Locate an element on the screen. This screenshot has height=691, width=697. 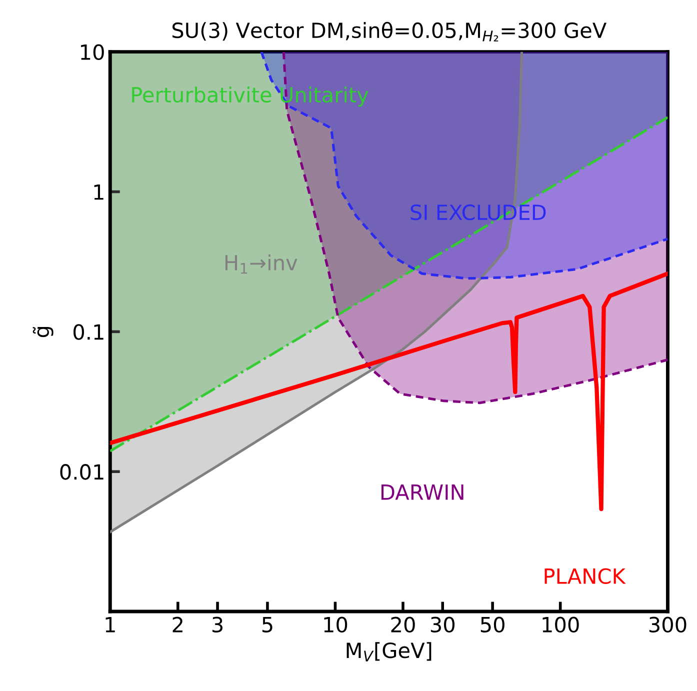
y-tick-label: 0.1 is located at coordinates (89, 332).